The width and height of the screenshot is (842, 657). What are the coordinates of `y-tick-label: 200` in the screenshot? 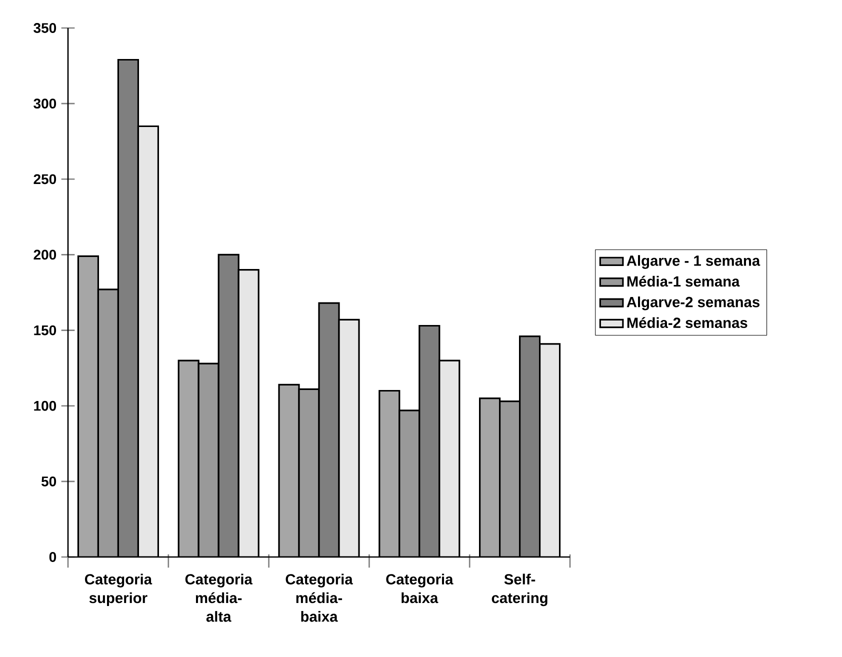 It's located at (45, 255).